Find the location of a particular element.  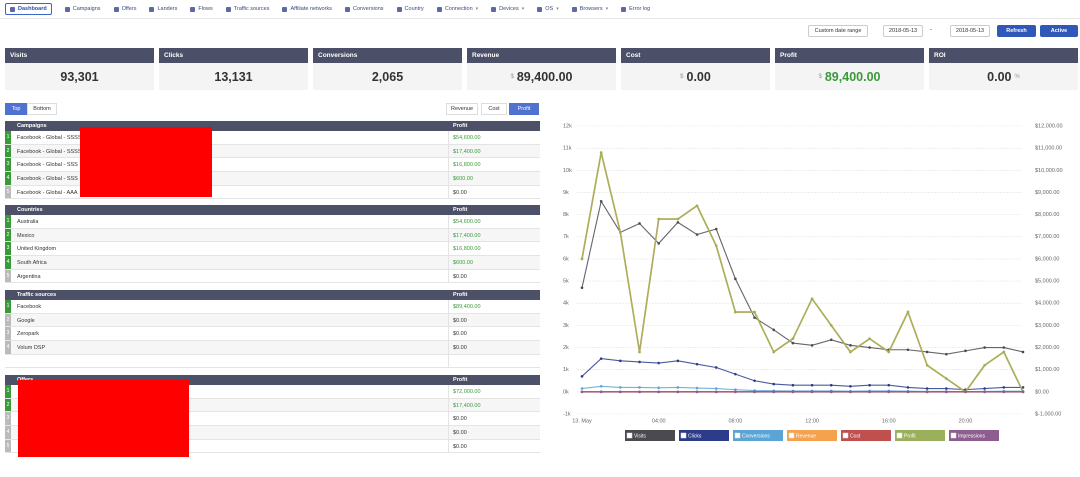

nav-item: Dashboard is located at coordinates (28, 9).